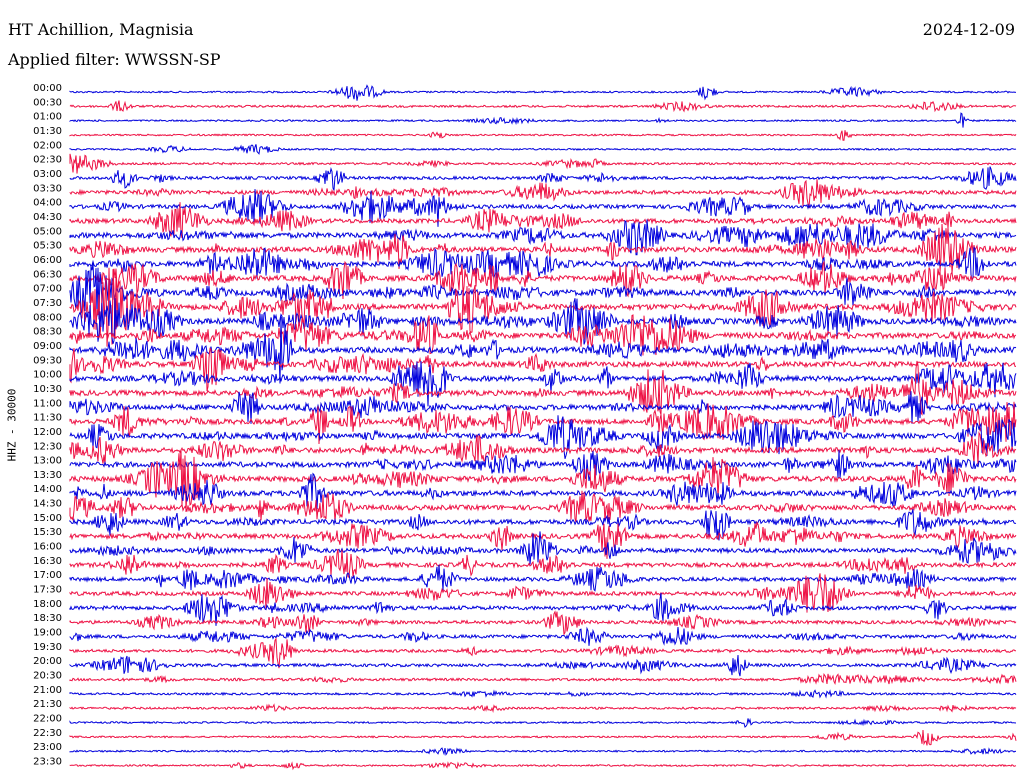  Describe the element at coordinates (47, 475) in the screenshot. I see `time-tick-label: 13:30` at that location.